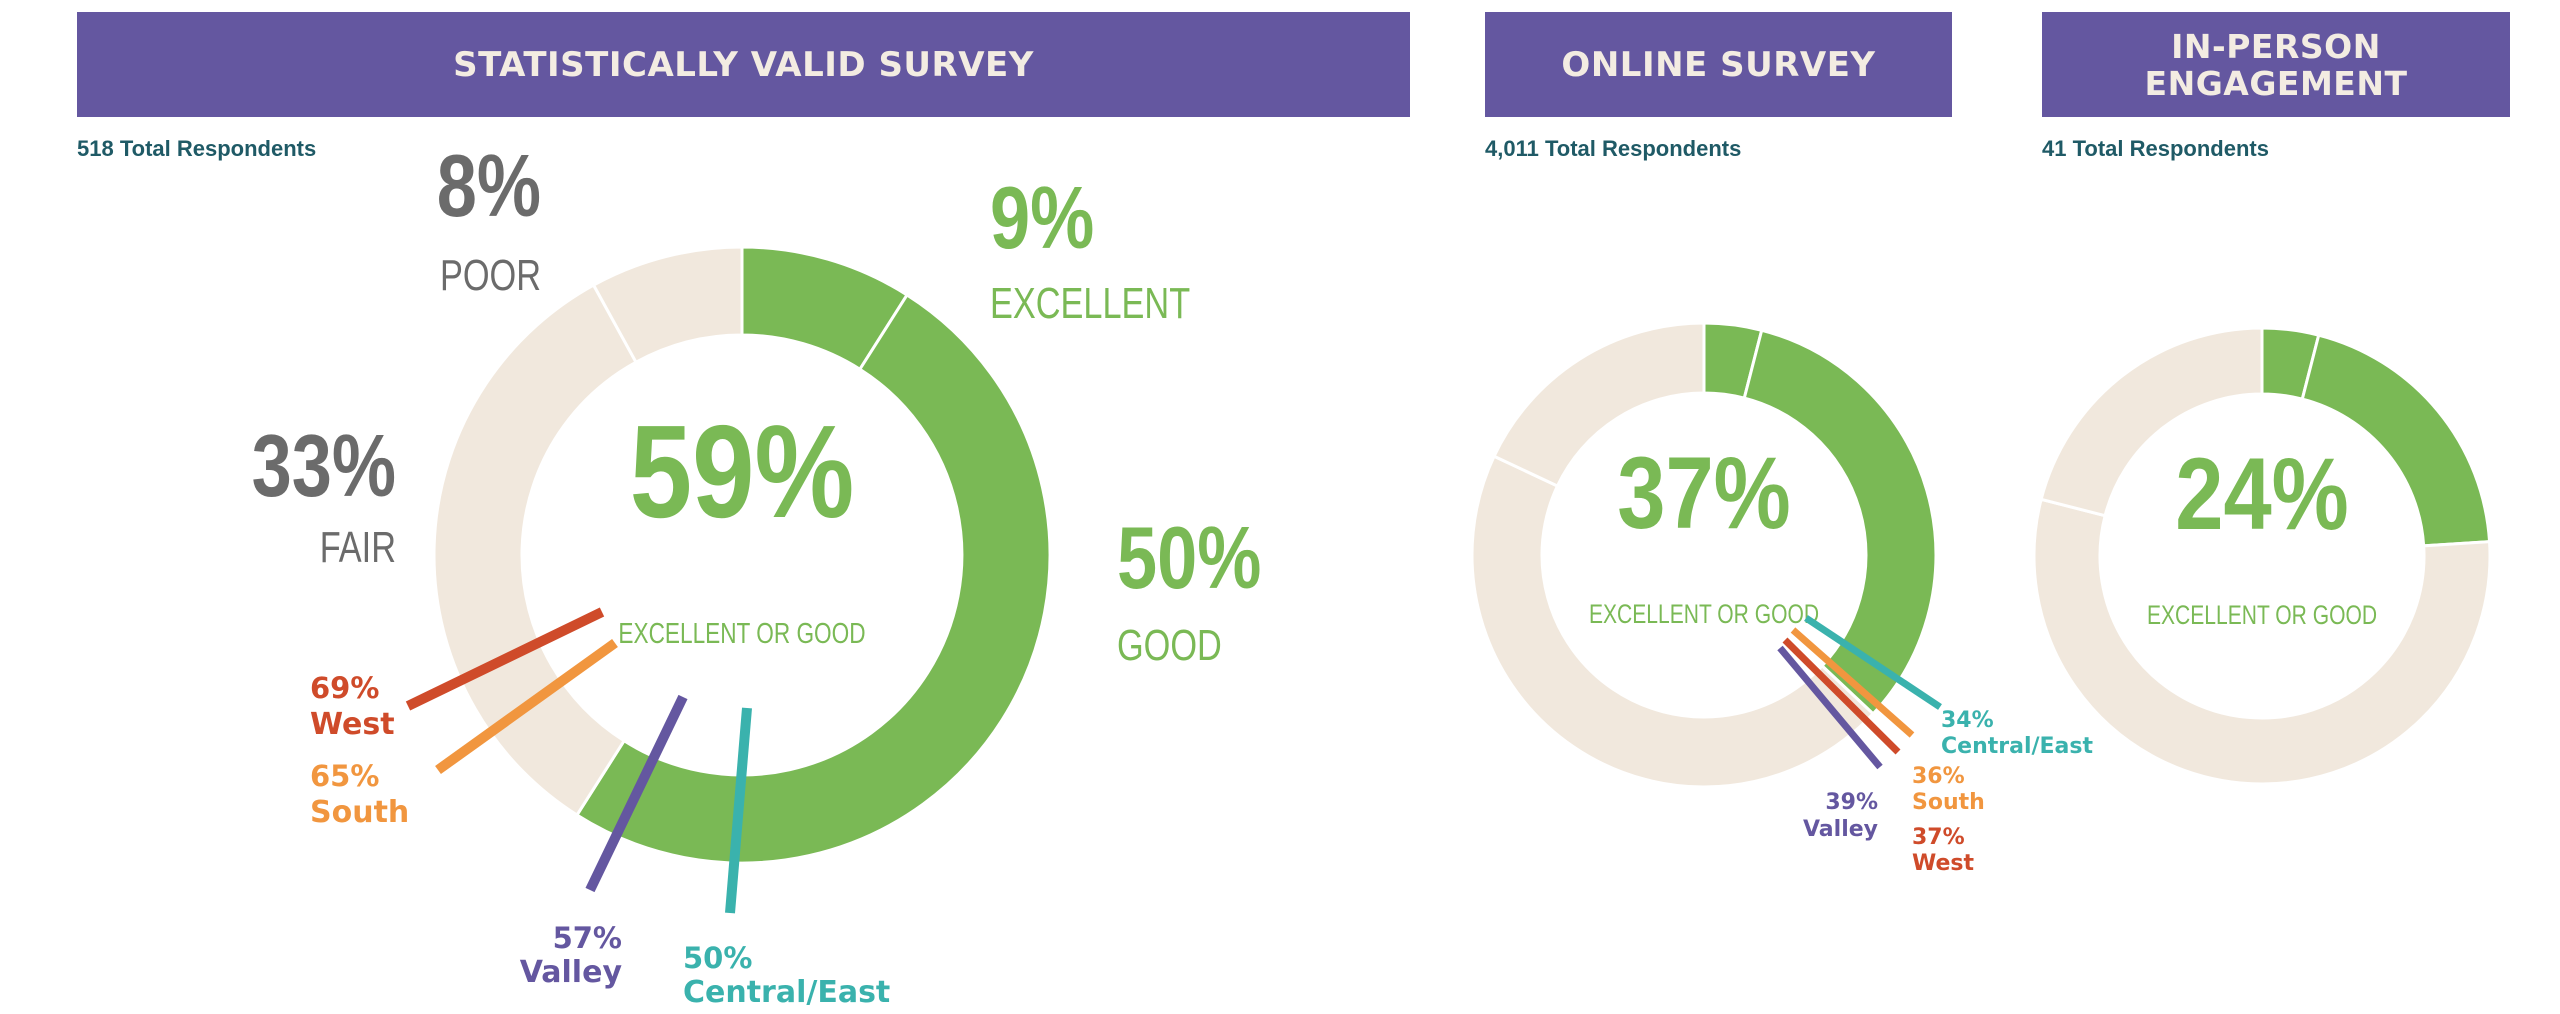 This screenshot has width=2560, height=1014. Describe the element at coordinates (1169, 645) in the screenshot. I see `slice-label-good: GOOD` at that location.